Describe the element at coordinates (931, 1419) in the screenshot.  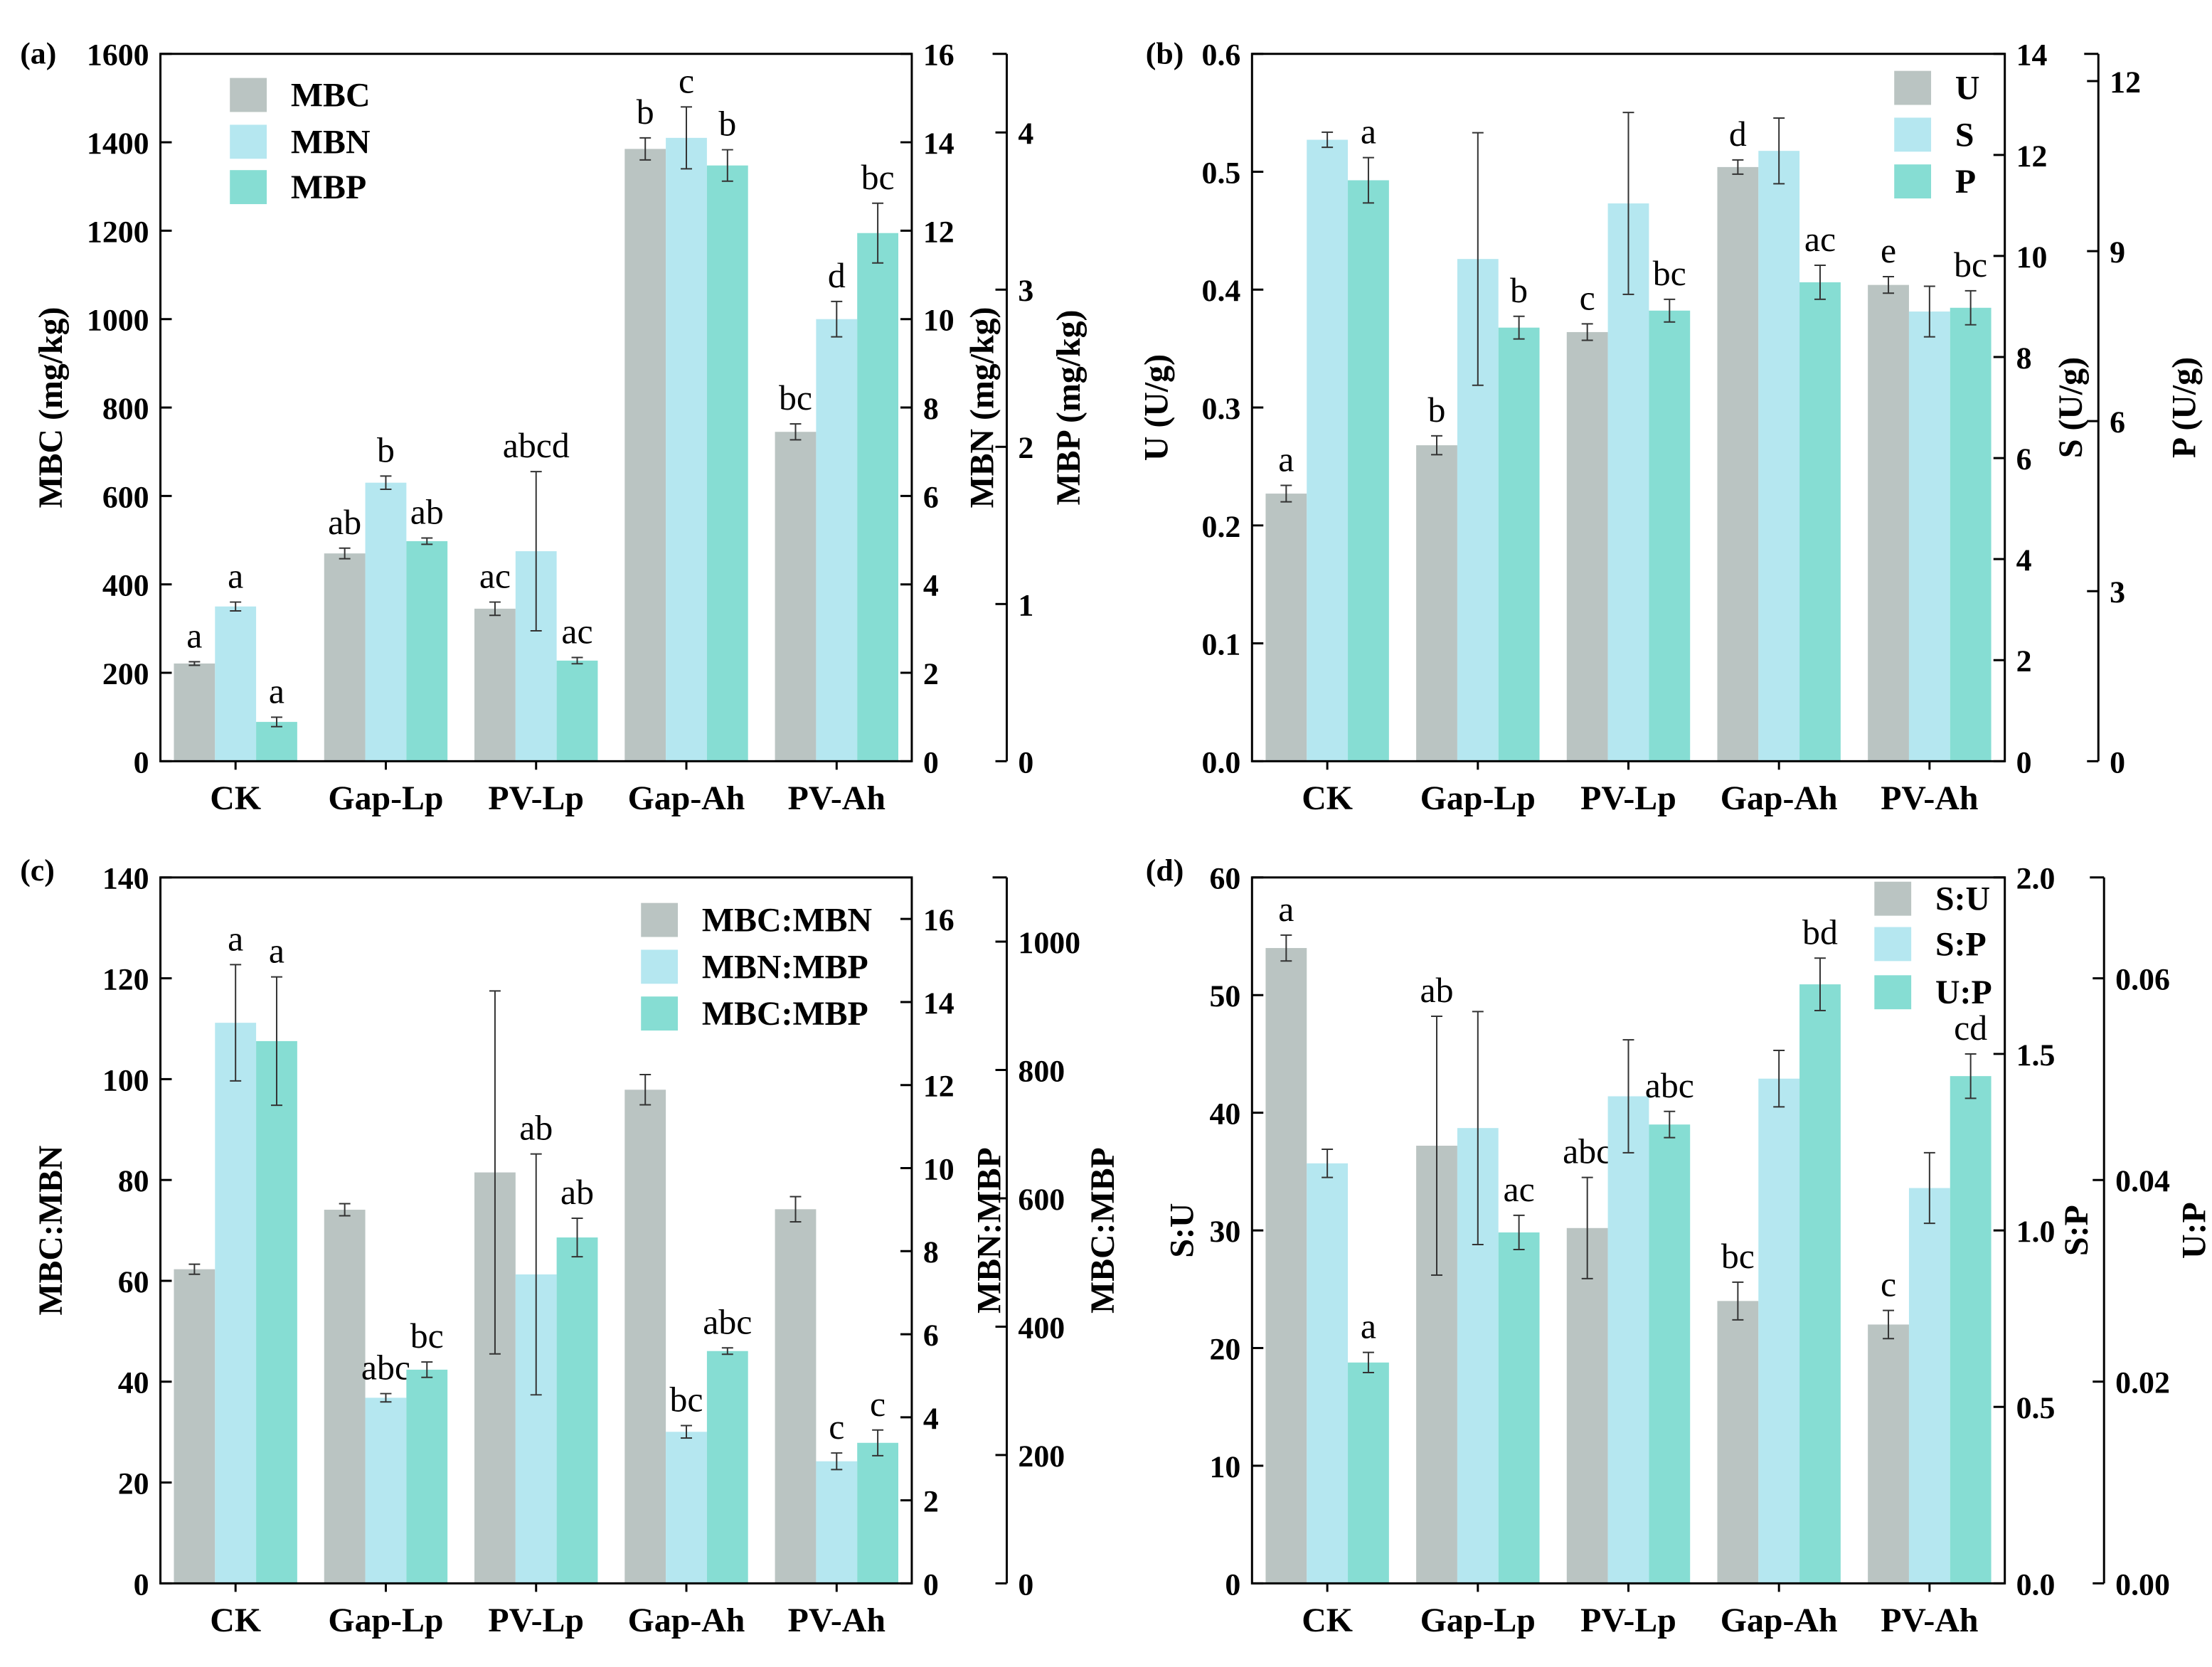
I see `y-tick-label: 4` at that location.